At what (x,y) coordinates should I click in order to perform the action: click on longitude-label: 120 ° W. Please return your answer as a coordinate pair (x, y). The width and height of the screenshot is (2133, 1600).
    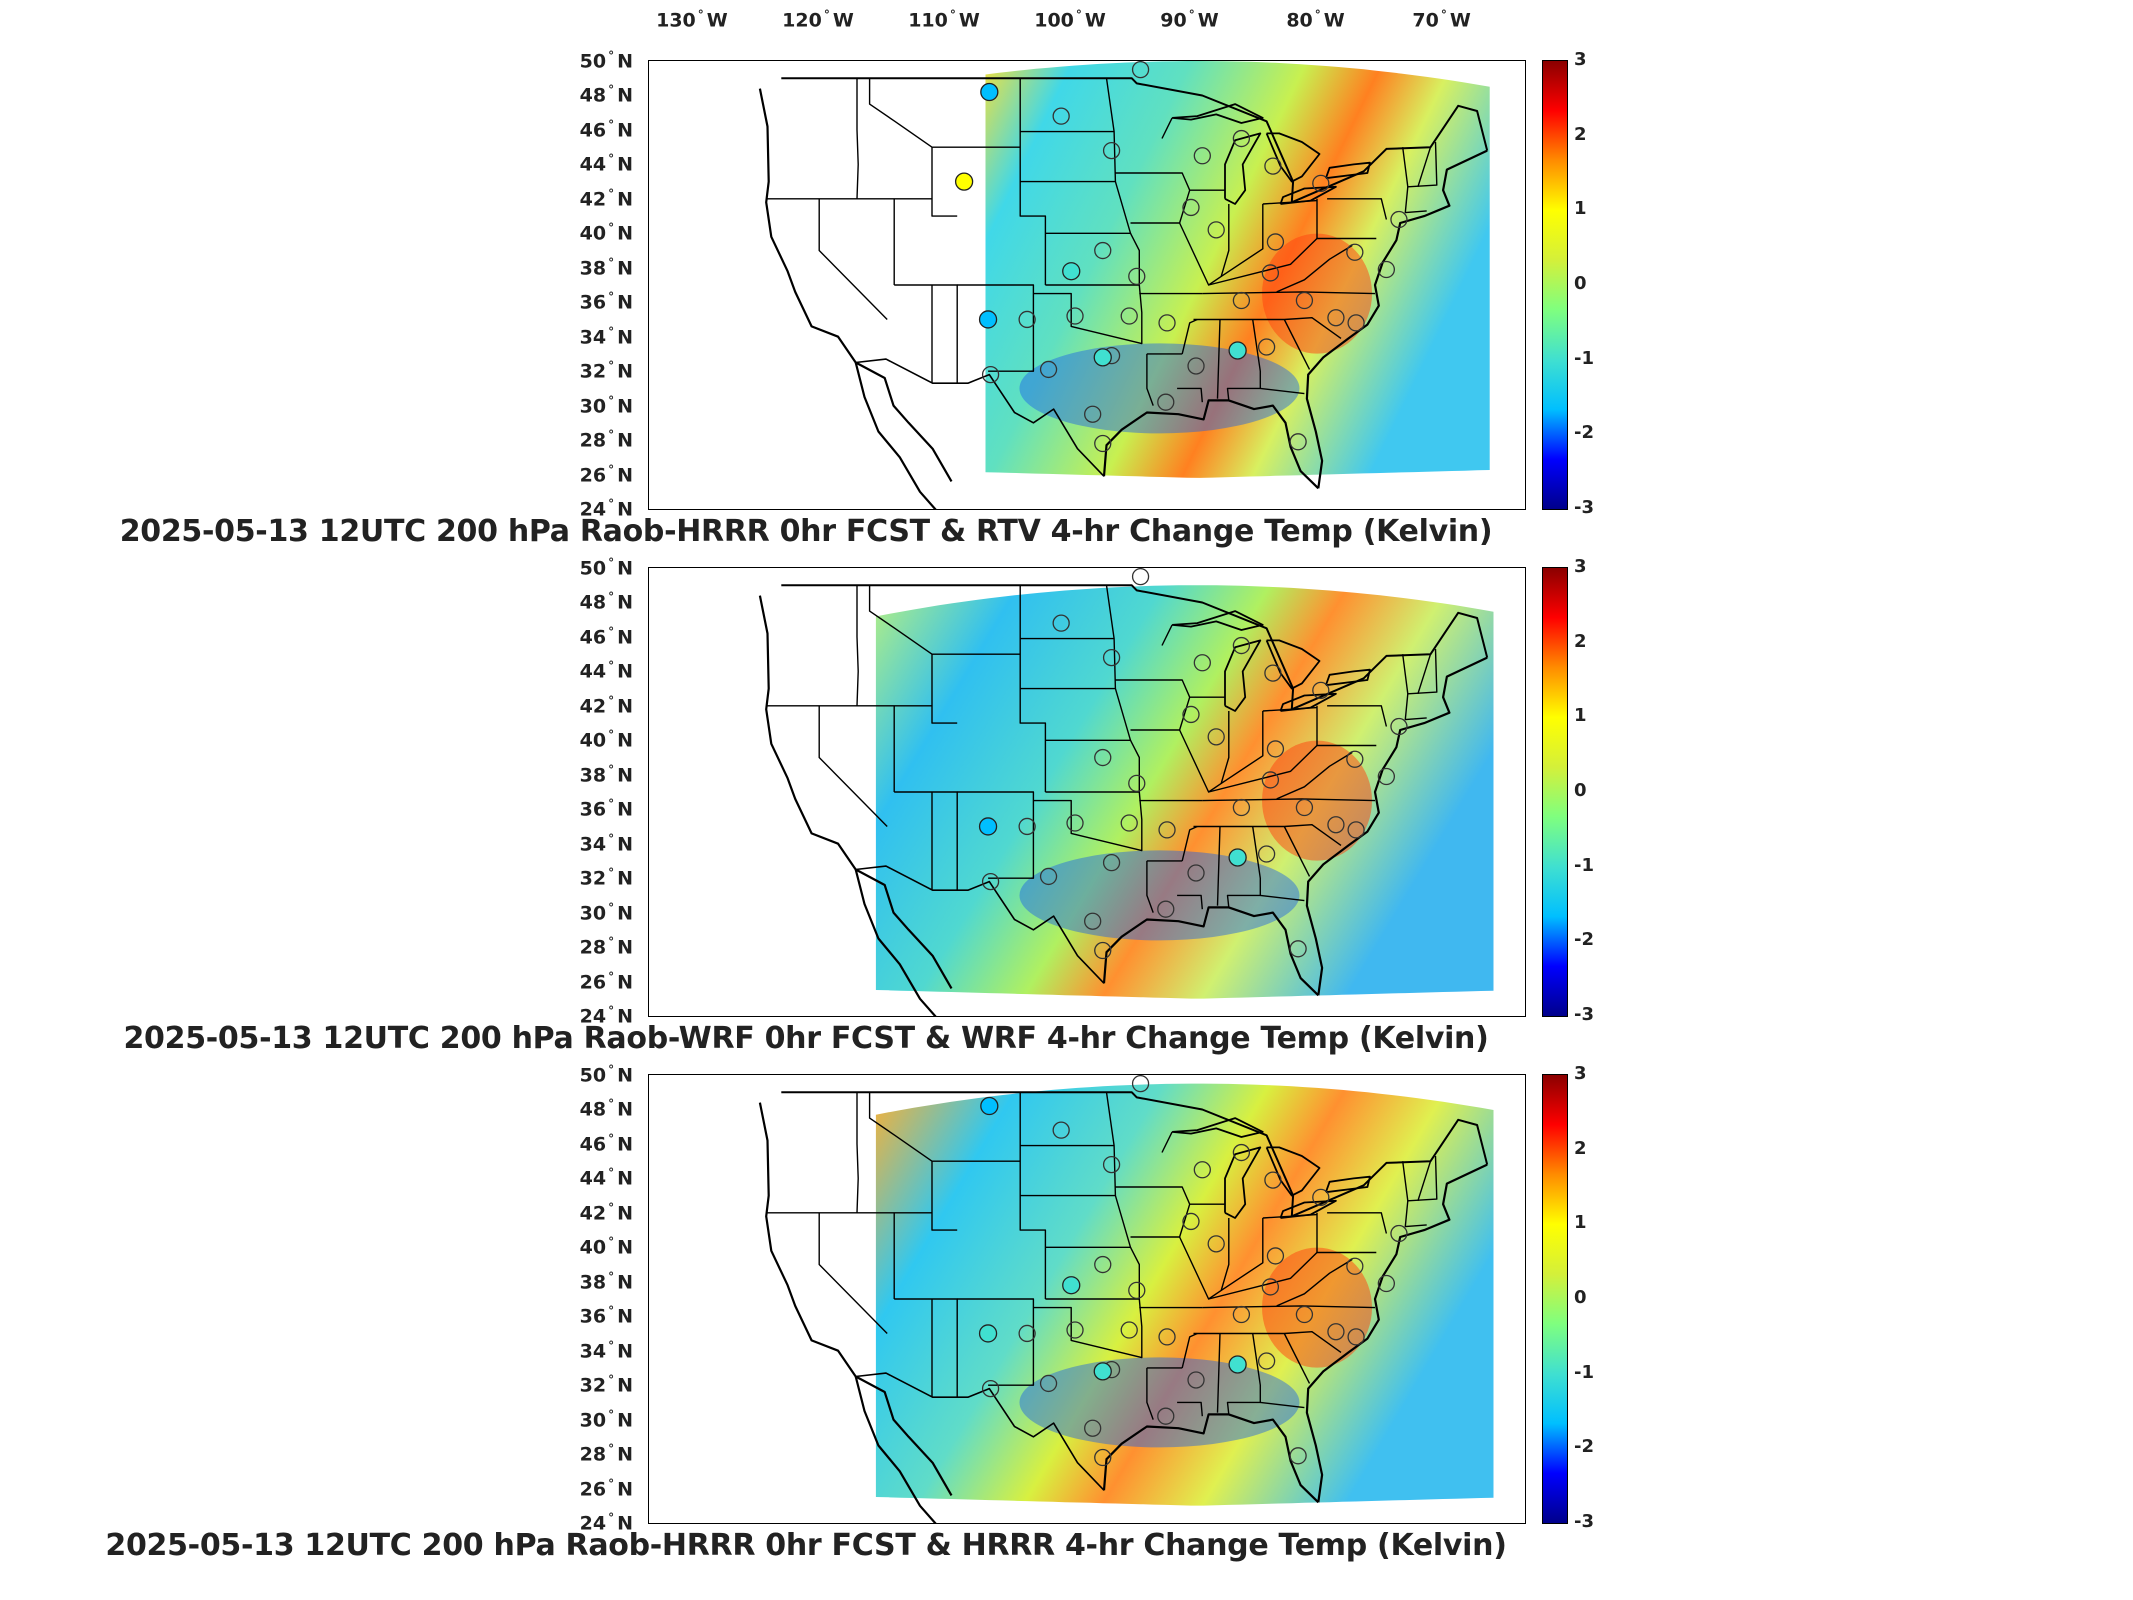
    Looking at the image, I should click on (818, 20).